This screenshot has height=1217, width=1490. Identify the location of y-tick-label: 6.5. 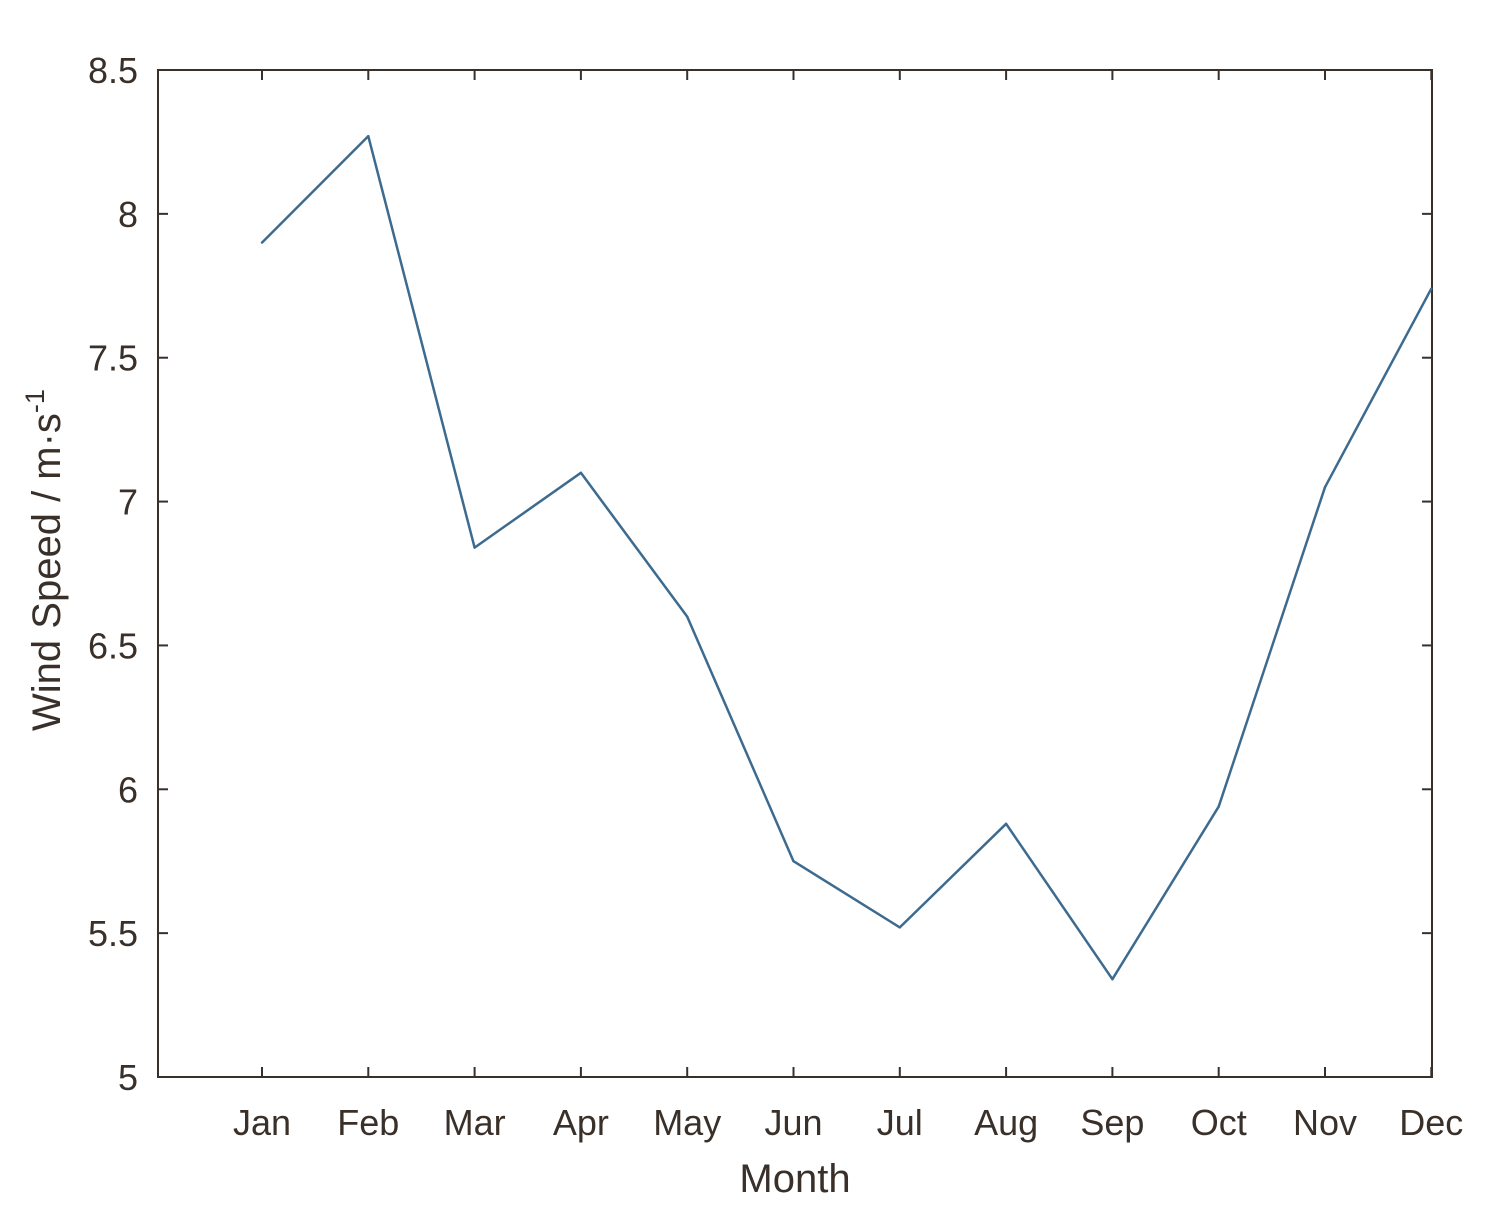
(113, 645).